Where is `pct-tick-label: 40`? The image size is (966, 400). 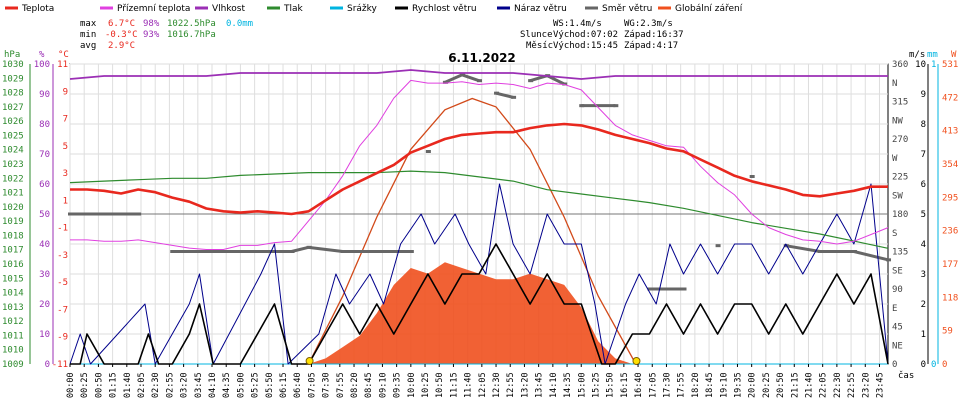 pct-tick-label: 40 is located at coordinates (44, 245).